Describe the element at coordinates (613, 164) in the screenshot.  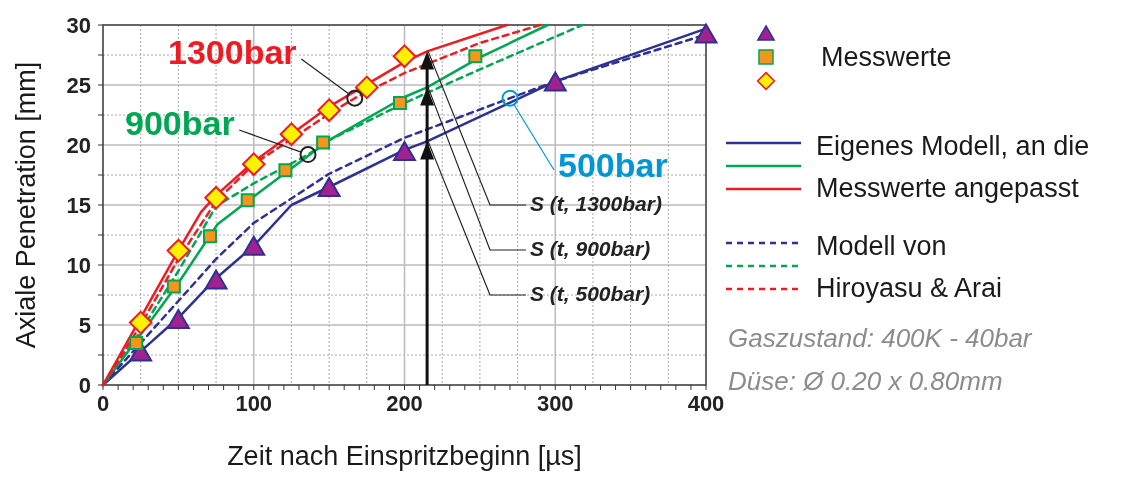
I see `annotation: 500bar` at that location.